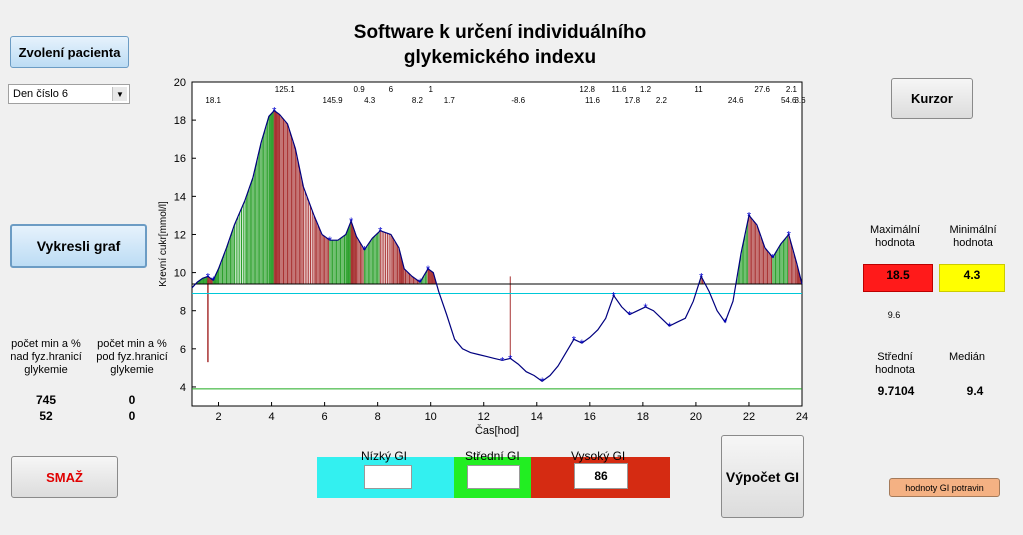  What do you see at coordinates (119, 94) in the screenshot?
I see `chevron-down-icon: ▼` at bounding box center [119, 94].